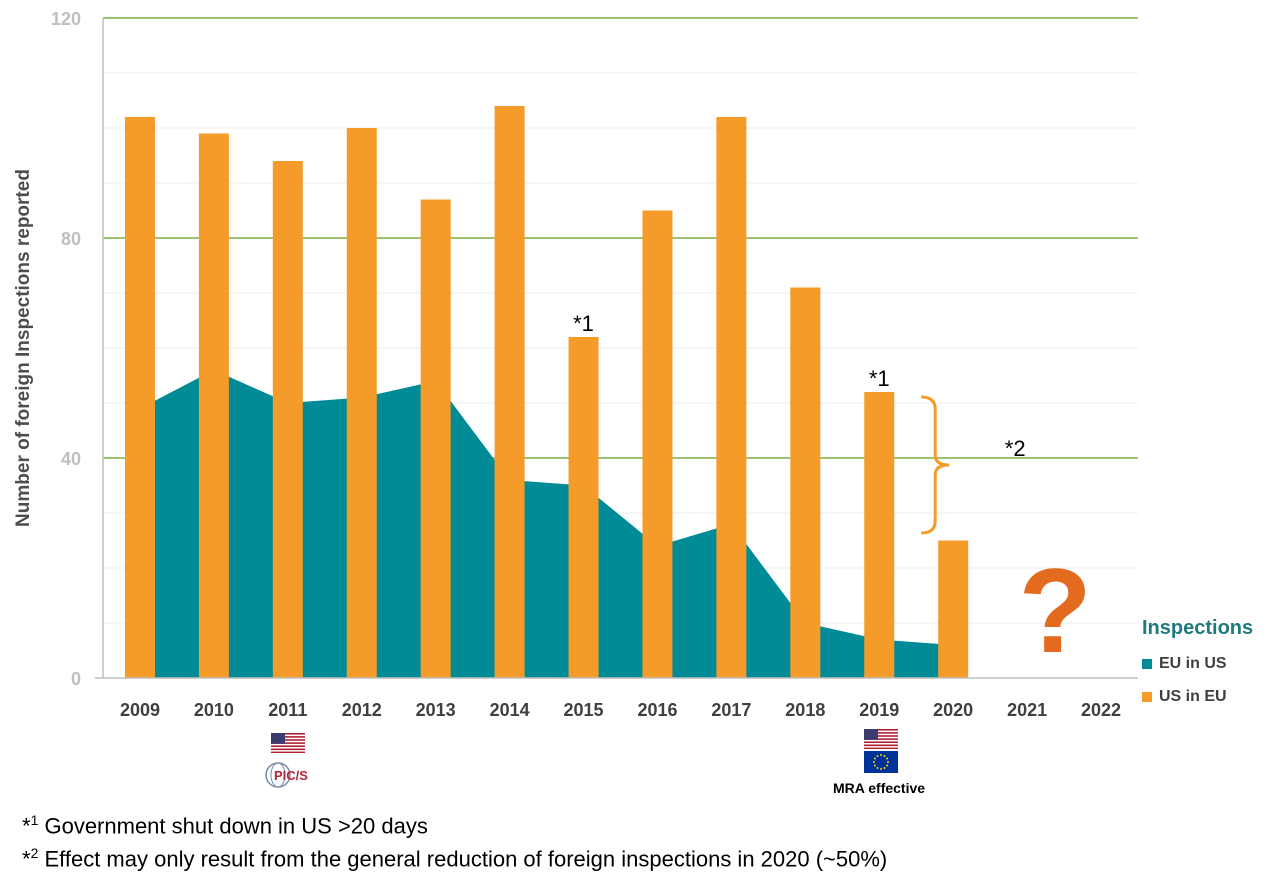 This screenshot has width=1280, height=889. What do you see at coordinates (23, 348) in the screenshot?
I see `y-axis-label: Number of foreign Inspections reported` at bounding box center [23, 348].